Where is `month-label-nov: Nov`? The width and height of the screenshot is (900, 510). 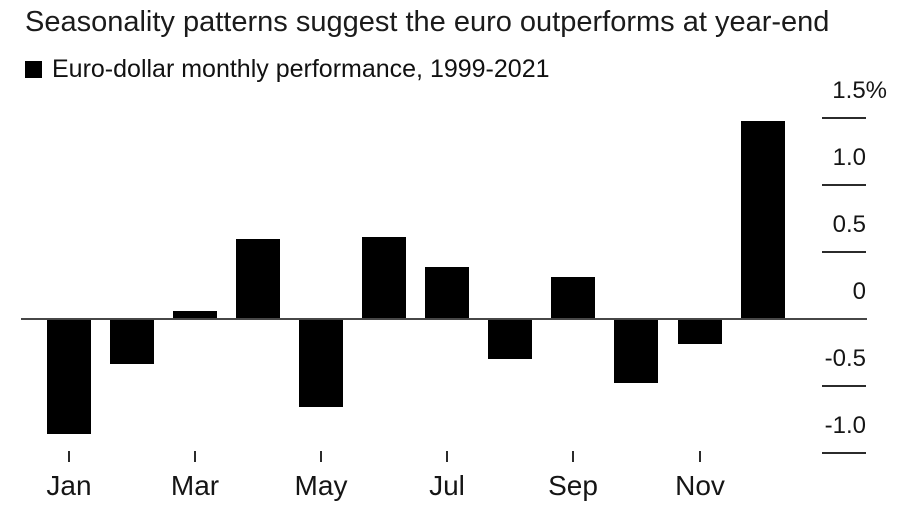 month-label-nov: Nov is located at coordinates (700, 485).